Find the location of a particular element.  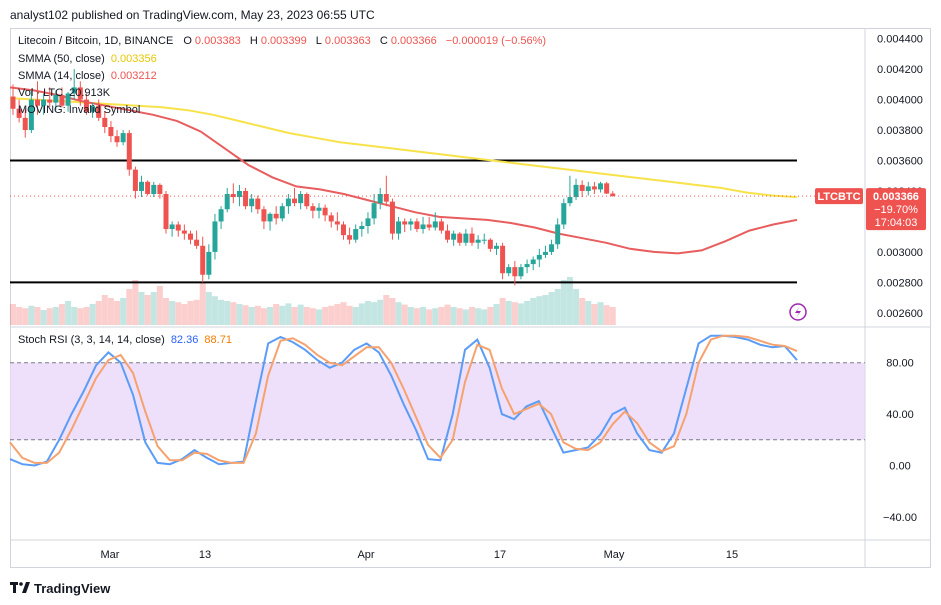

legend-close: C 0.003366 is located at coordinates (408, 41).